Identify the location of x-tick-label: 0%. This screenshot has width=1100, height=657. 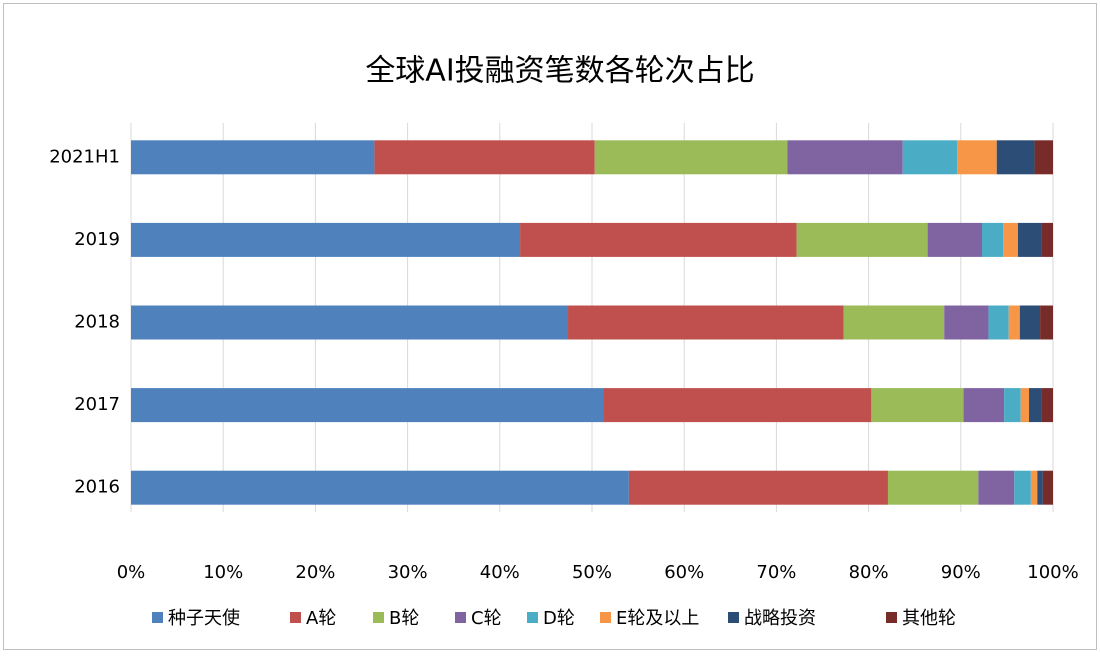
(131, 572).